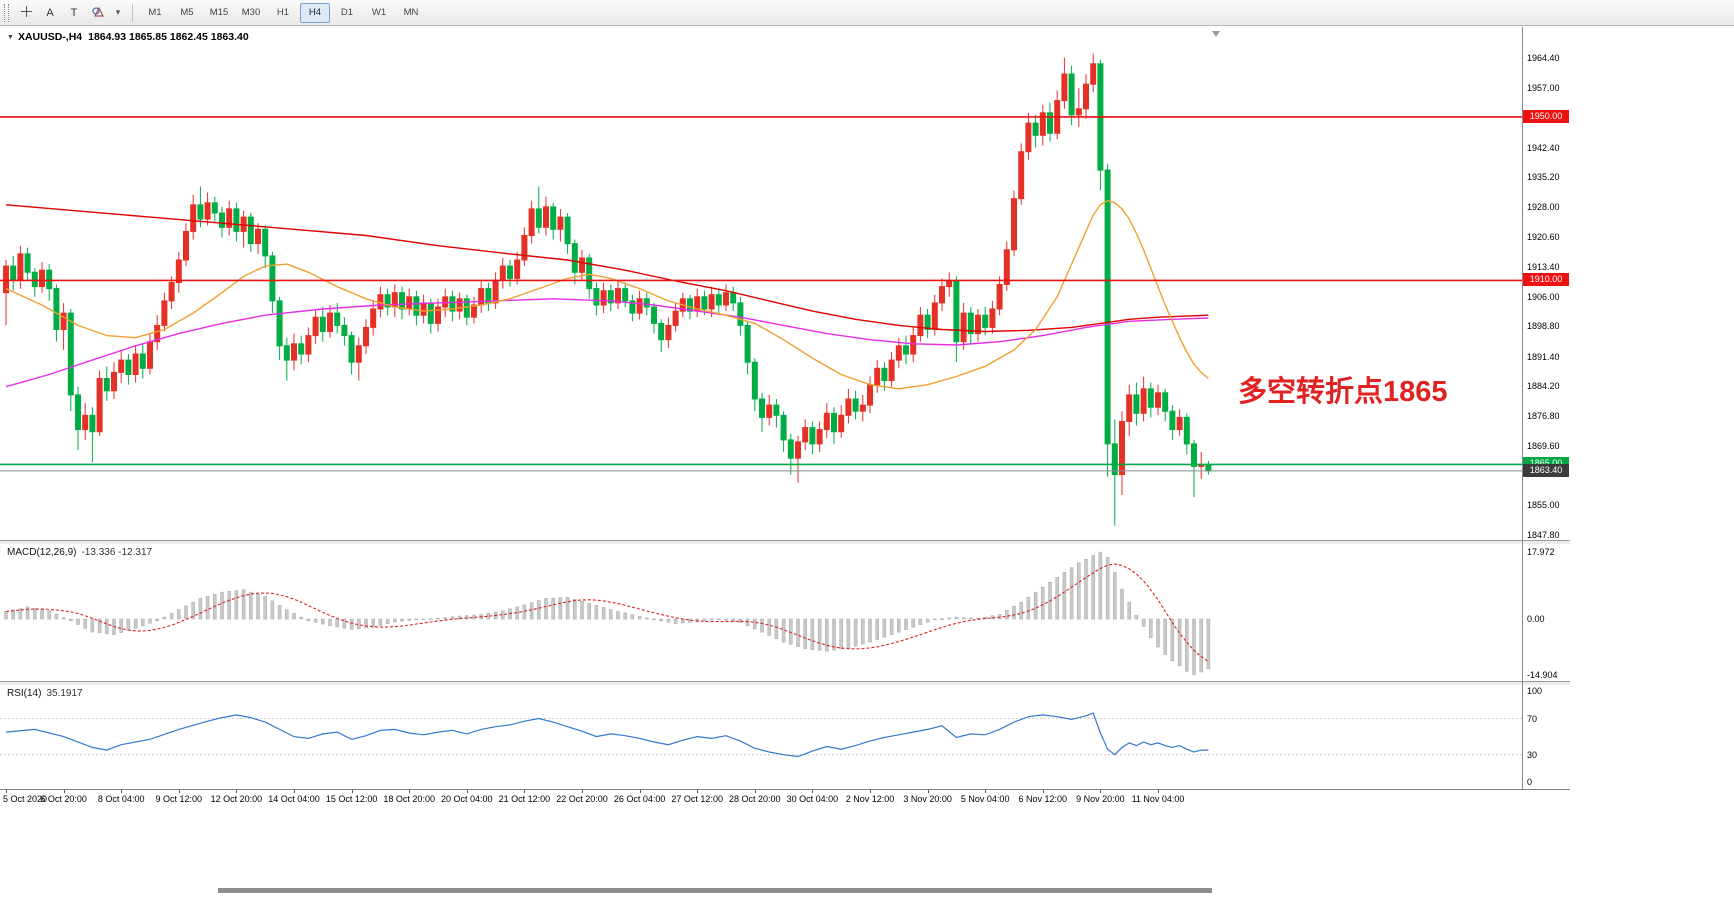  Describe the element at coordinates (1158, 799) in the screenshot. I see `time-label: 11 Nov 04:00` at that location.